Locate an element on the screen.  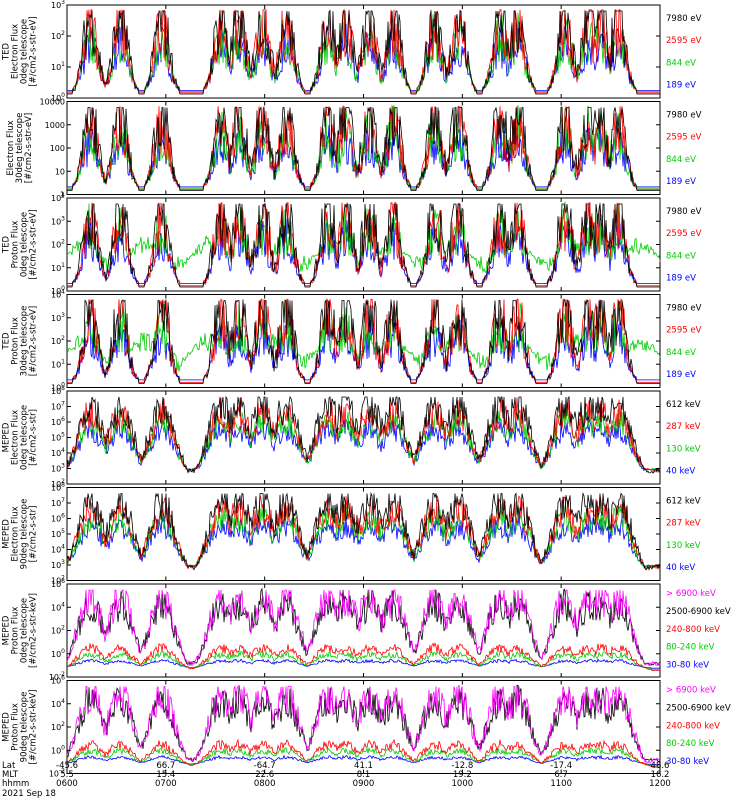
footer-value: 48.6 is located at coordinates (660, 766).